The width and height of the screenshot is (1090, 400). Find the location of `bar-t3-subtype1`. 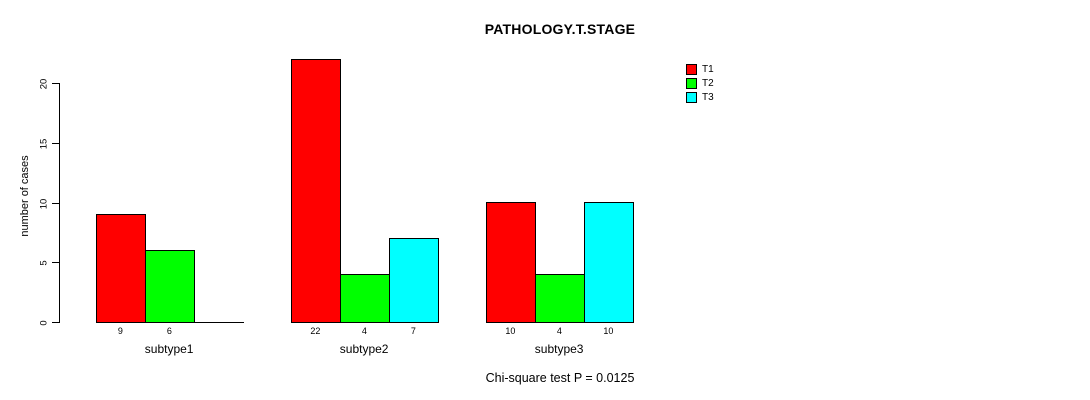

bar-t3-subtype1 is located at coordinates (219, 322).